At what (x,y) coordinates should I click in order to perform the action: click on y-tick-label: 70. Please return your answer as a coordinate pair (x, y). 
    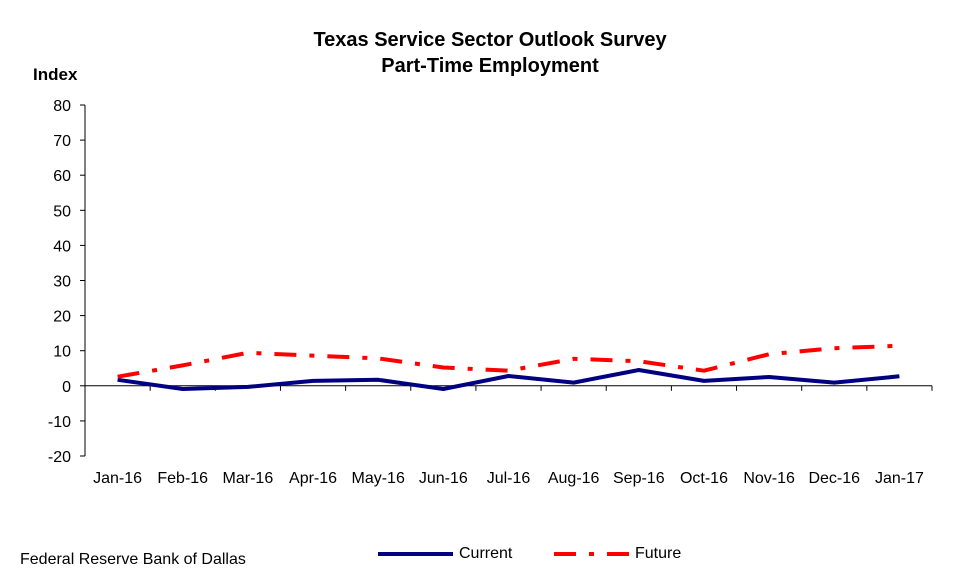
    Looking at the image, I should click on (62, 141).